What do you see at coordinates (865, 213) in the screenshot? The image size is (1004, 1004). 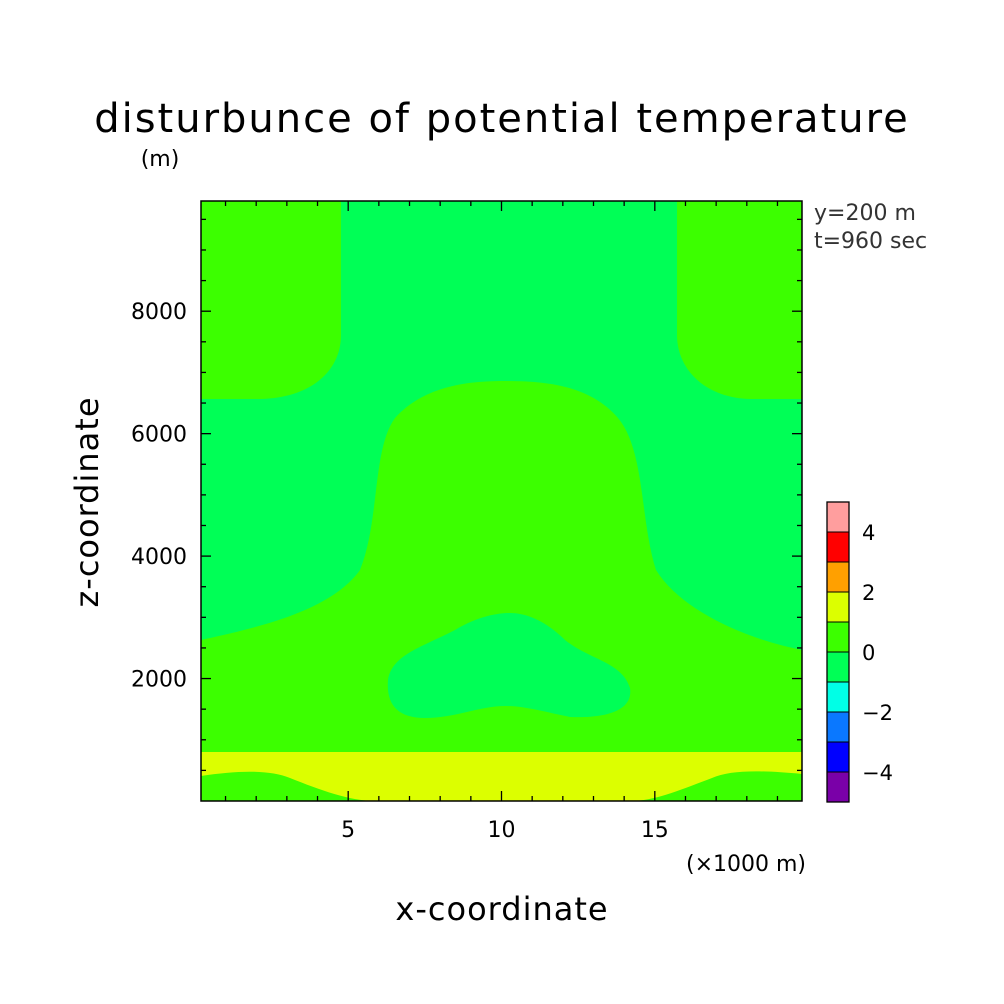 I see `annotation-y-position: y=200 m` at bounding box center [865, 213].